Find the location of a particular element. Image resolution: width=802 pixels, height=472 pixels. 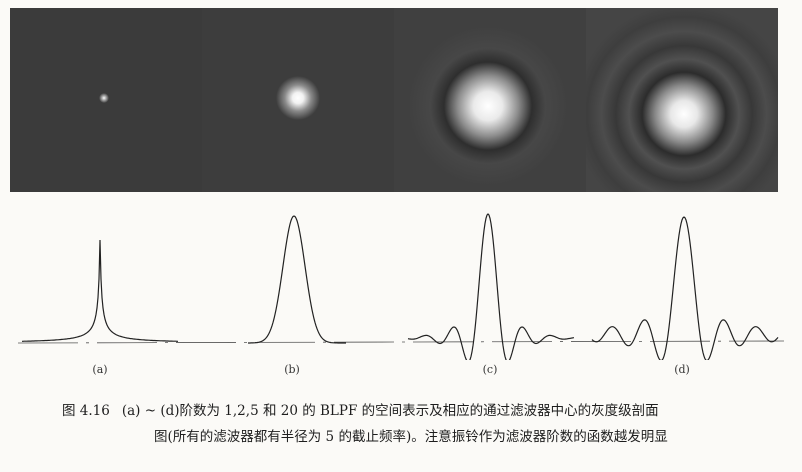

spatial-image-d is located at coordinates (682, 100).